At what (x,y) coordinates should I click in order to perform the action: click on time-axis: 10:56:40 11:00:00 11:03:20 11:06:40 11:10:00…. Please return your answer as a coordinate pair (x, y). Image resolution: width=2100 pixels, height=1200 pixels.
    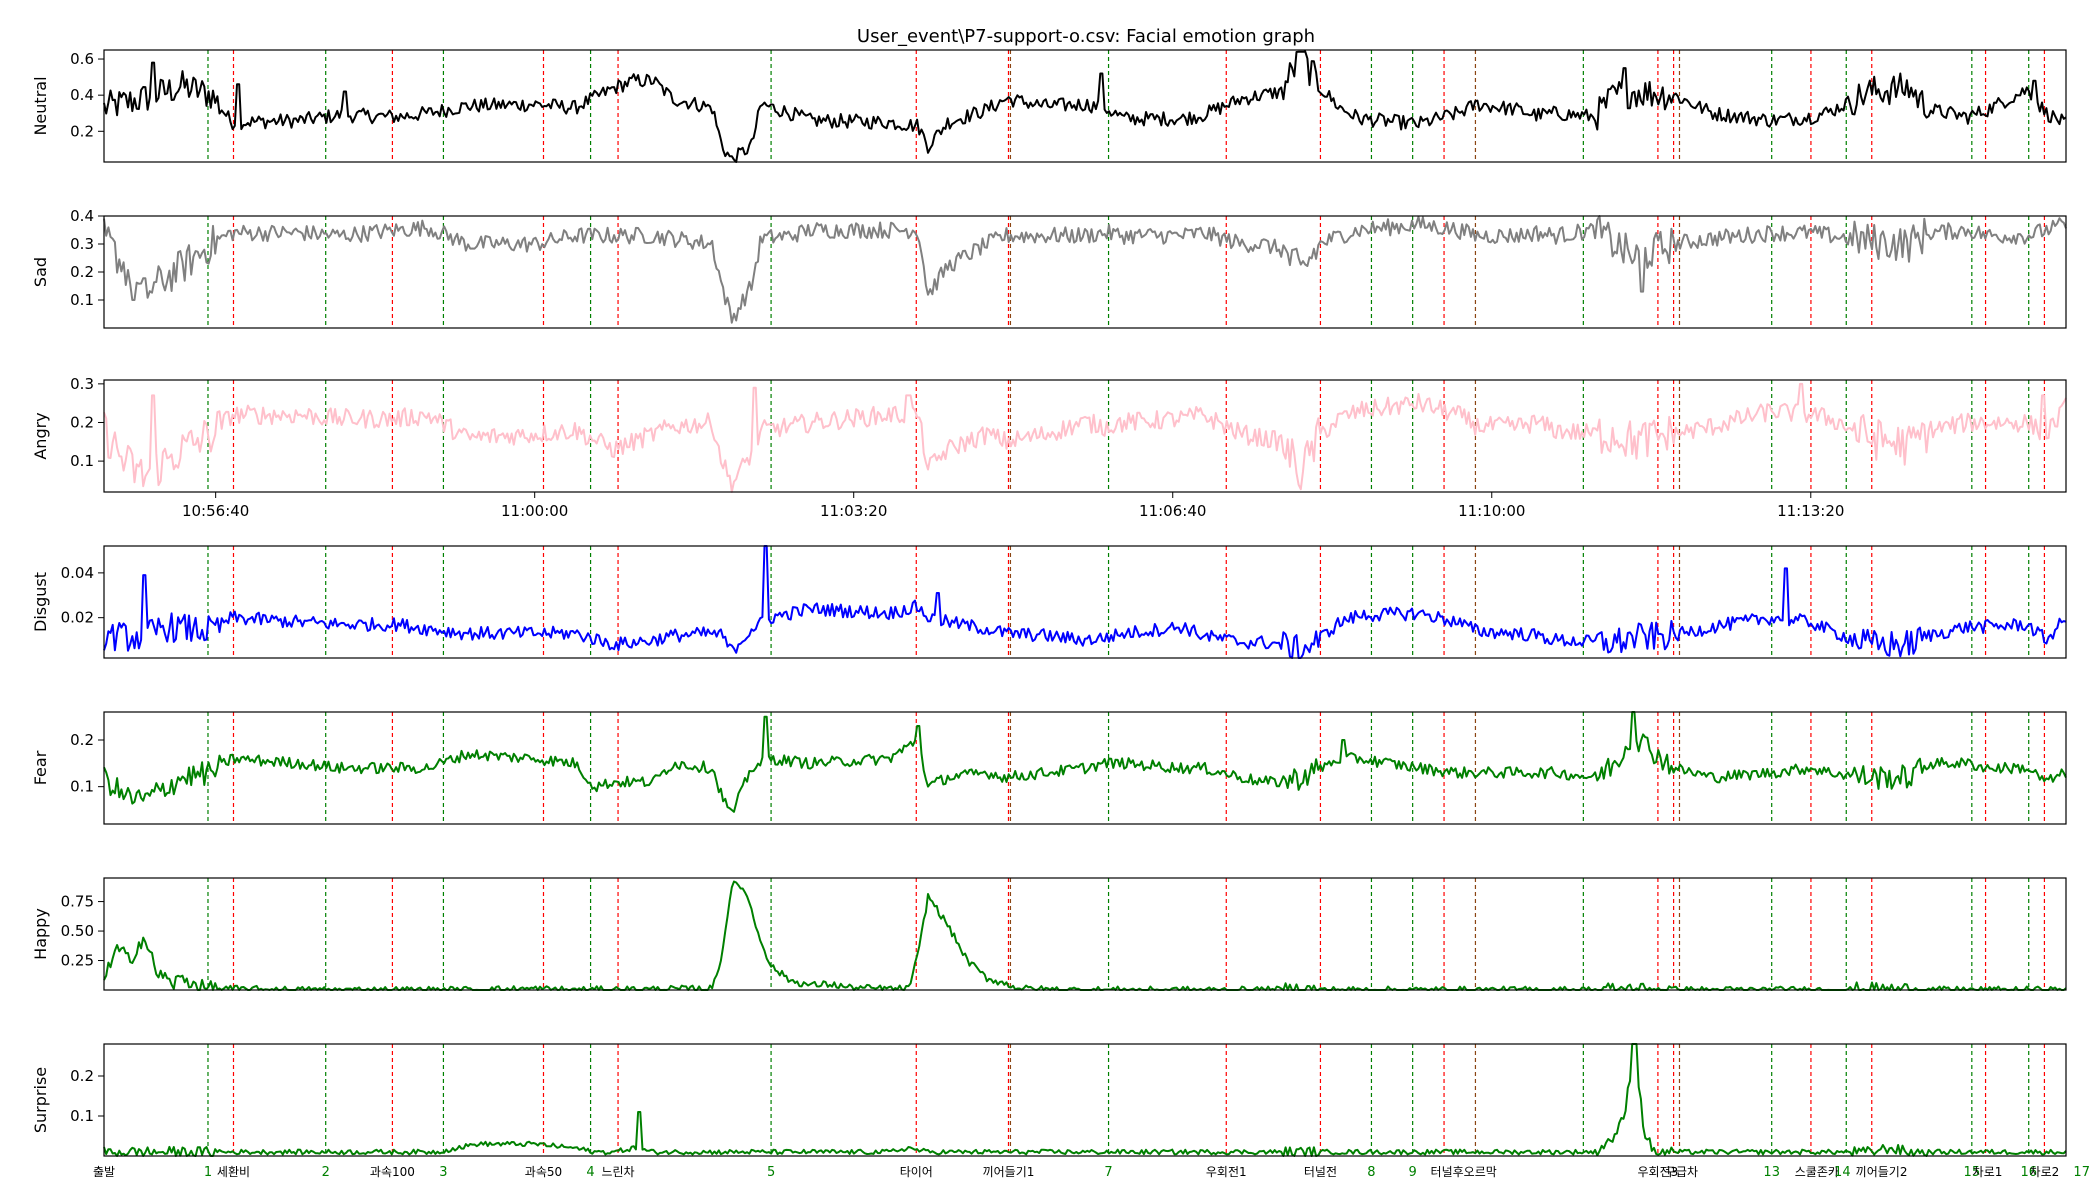
    Looking at the image, I should click on (1013, 506).